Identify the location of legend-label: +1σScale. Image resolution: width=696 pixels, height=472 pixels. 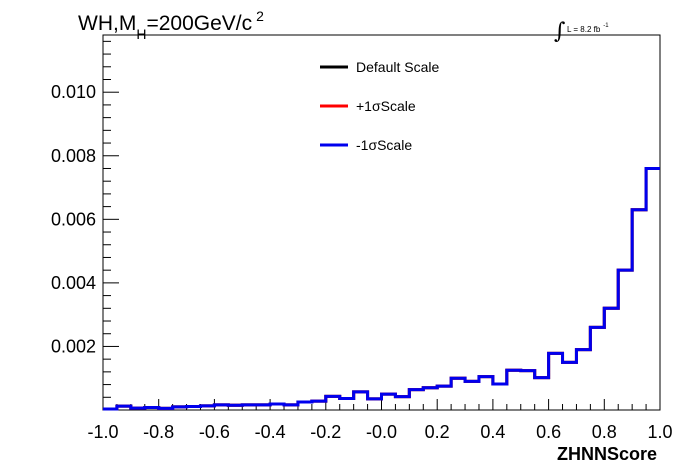
(386, 106).